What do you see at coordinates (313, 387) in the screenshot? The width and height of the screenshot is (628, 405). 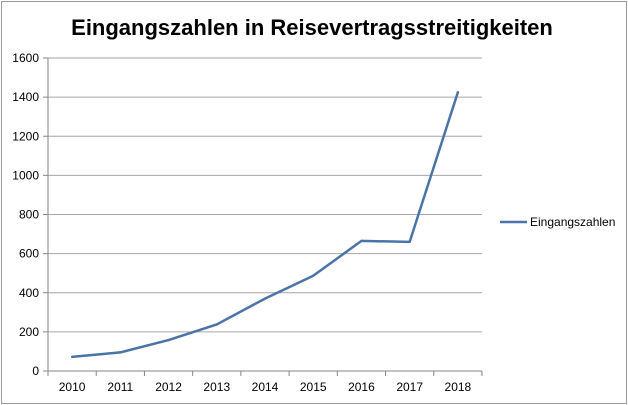 I see `x-tick-label: 2015` at bounding box center [313, 387].